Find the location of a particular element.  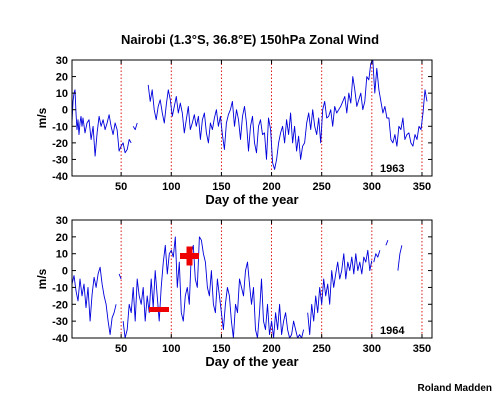

plus-annotation is located at coordinates (189, 256).